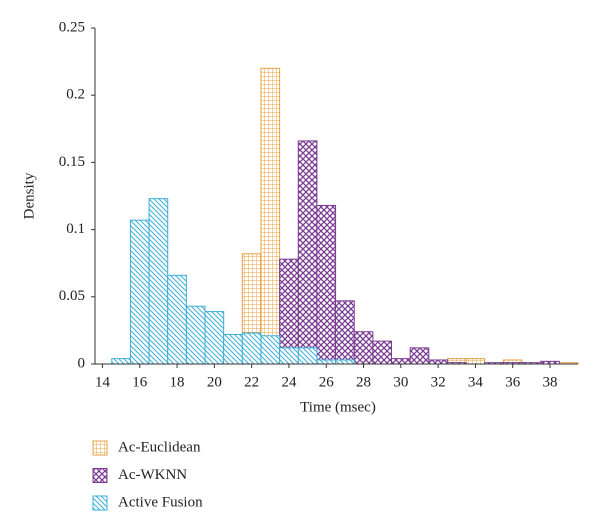 Image resolution: width=600 pixels, height=532 pixels. I want to click on x-tick-label: 30, so click(400, 382).